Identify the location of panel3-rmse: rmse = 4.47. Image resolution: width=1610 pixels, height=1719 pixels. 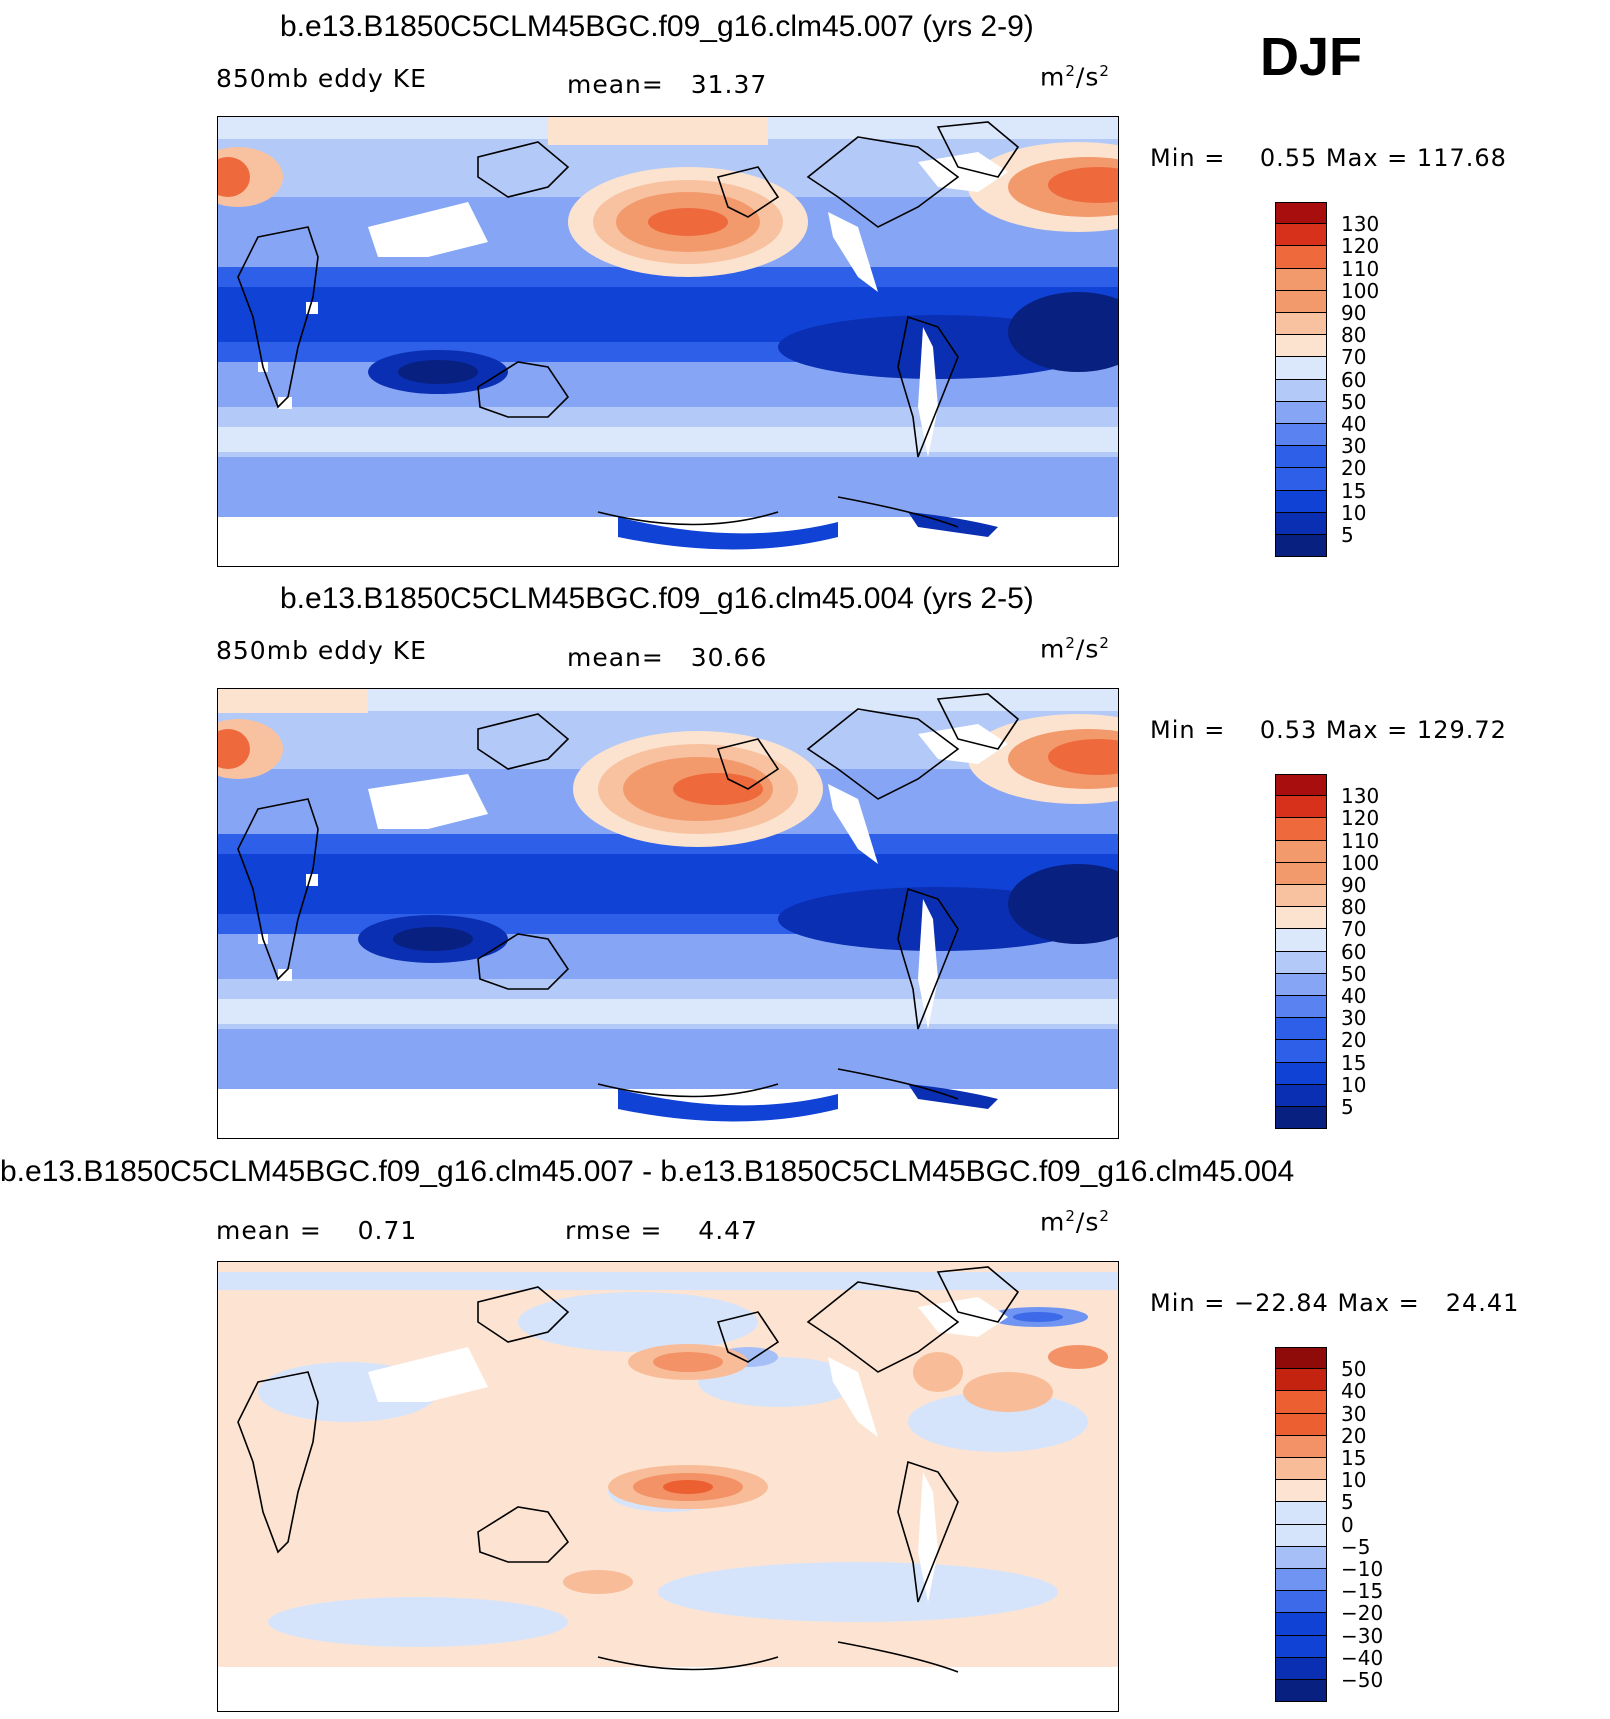
(661, 1230).